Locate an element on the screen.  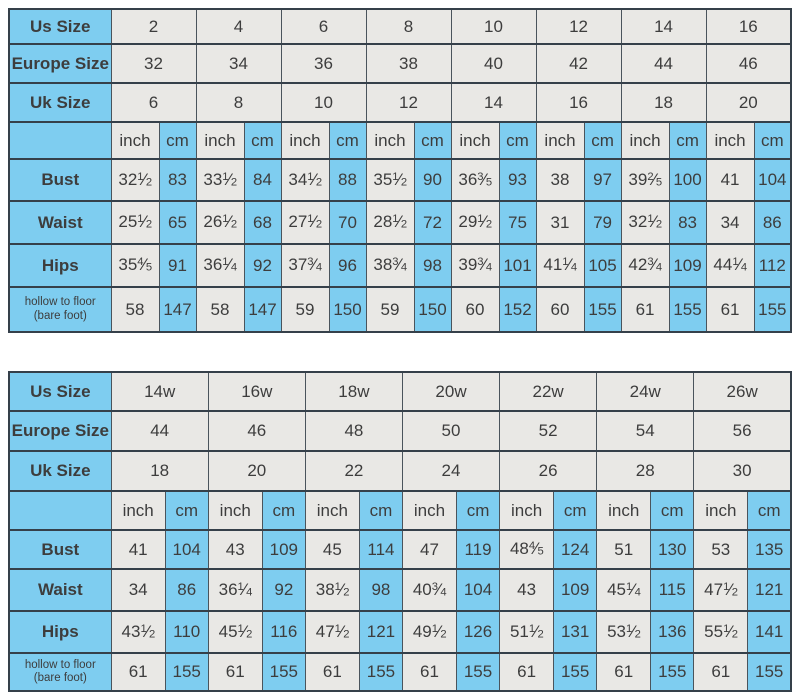
measure-cell-inch: 531⁄2 is located at coordinates (624, 632).